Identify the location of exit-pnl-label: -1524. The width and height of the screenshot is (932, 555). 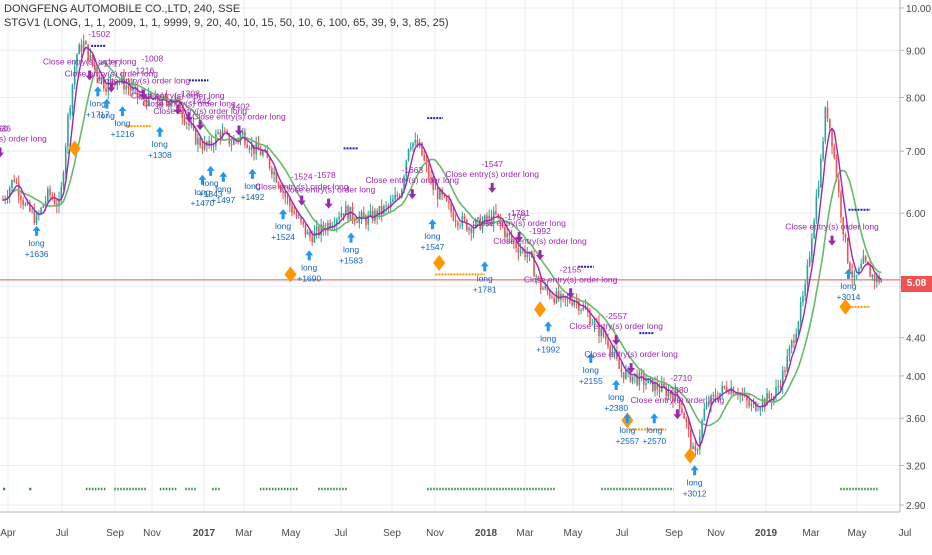
(302, 176).